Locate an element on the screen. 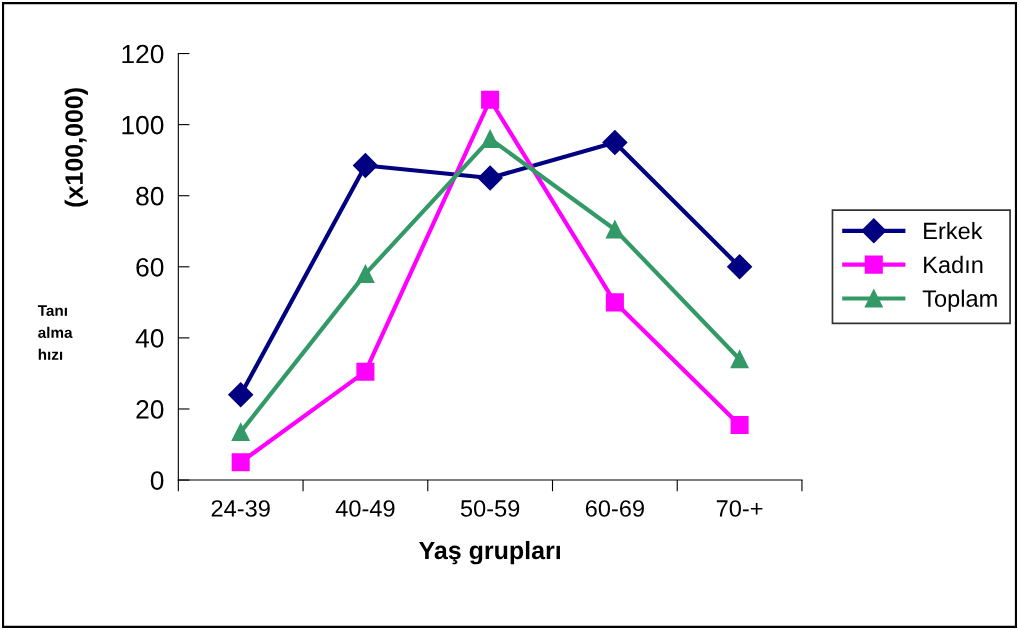 This screenshot has height=630, width=1019. legend-label: Kadın is located at coordinates (953, 264).